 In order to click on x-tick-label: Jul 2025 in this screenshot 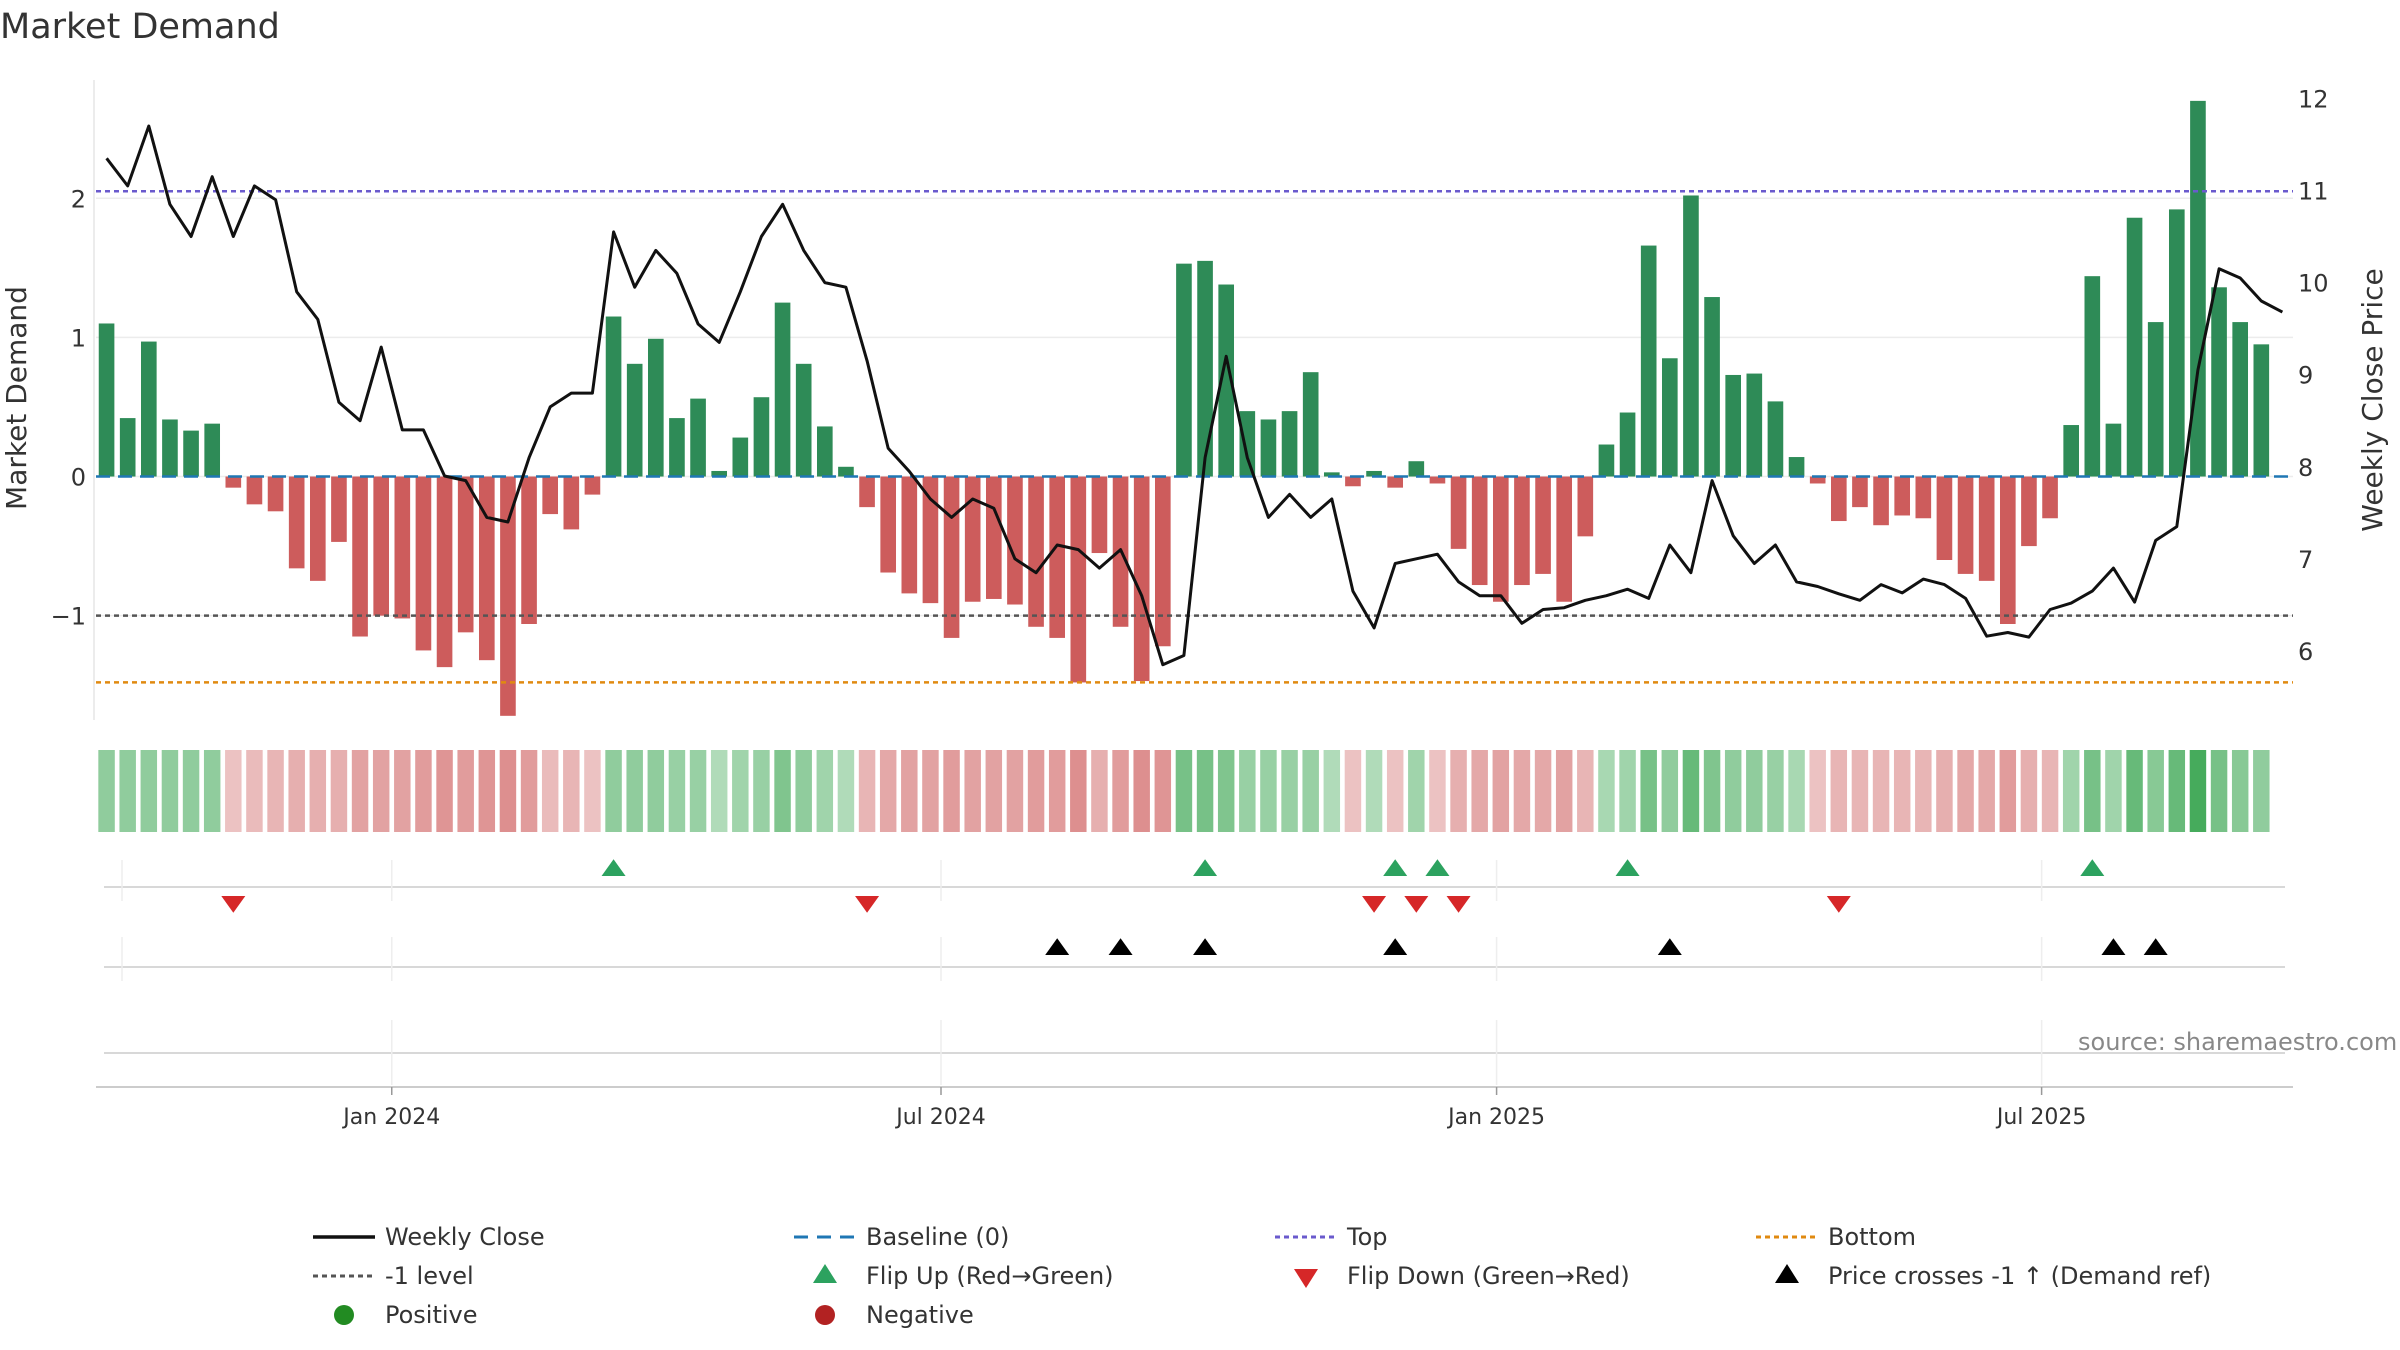, I will do `click(2041, 1117)`.